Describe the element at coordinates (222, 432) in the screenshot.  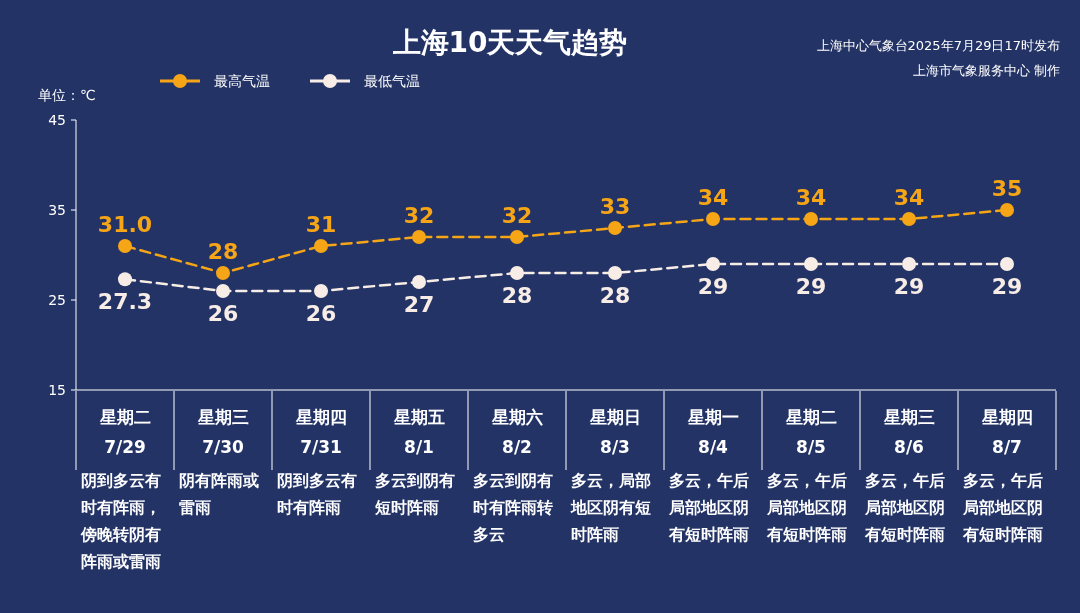
I see `x-tick-label: 星期三 7/30` at that location.